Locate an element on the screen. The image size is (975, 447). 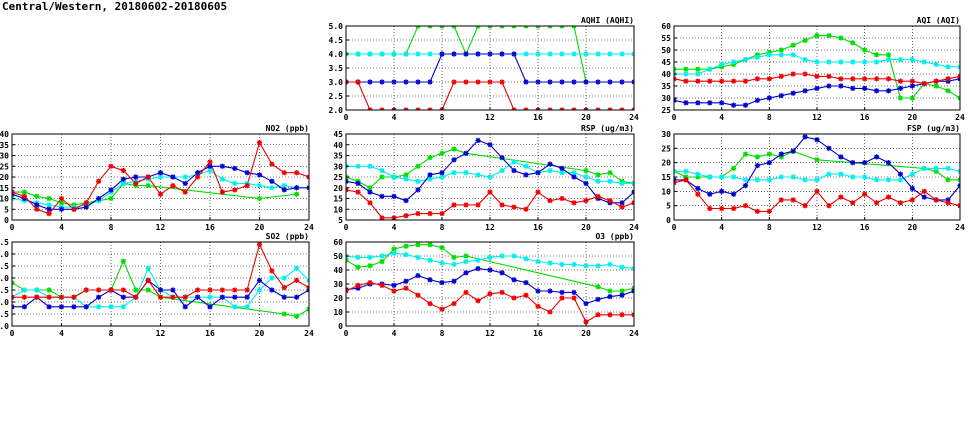
y-tick-label: 25 is located at coordinates (4, 166).